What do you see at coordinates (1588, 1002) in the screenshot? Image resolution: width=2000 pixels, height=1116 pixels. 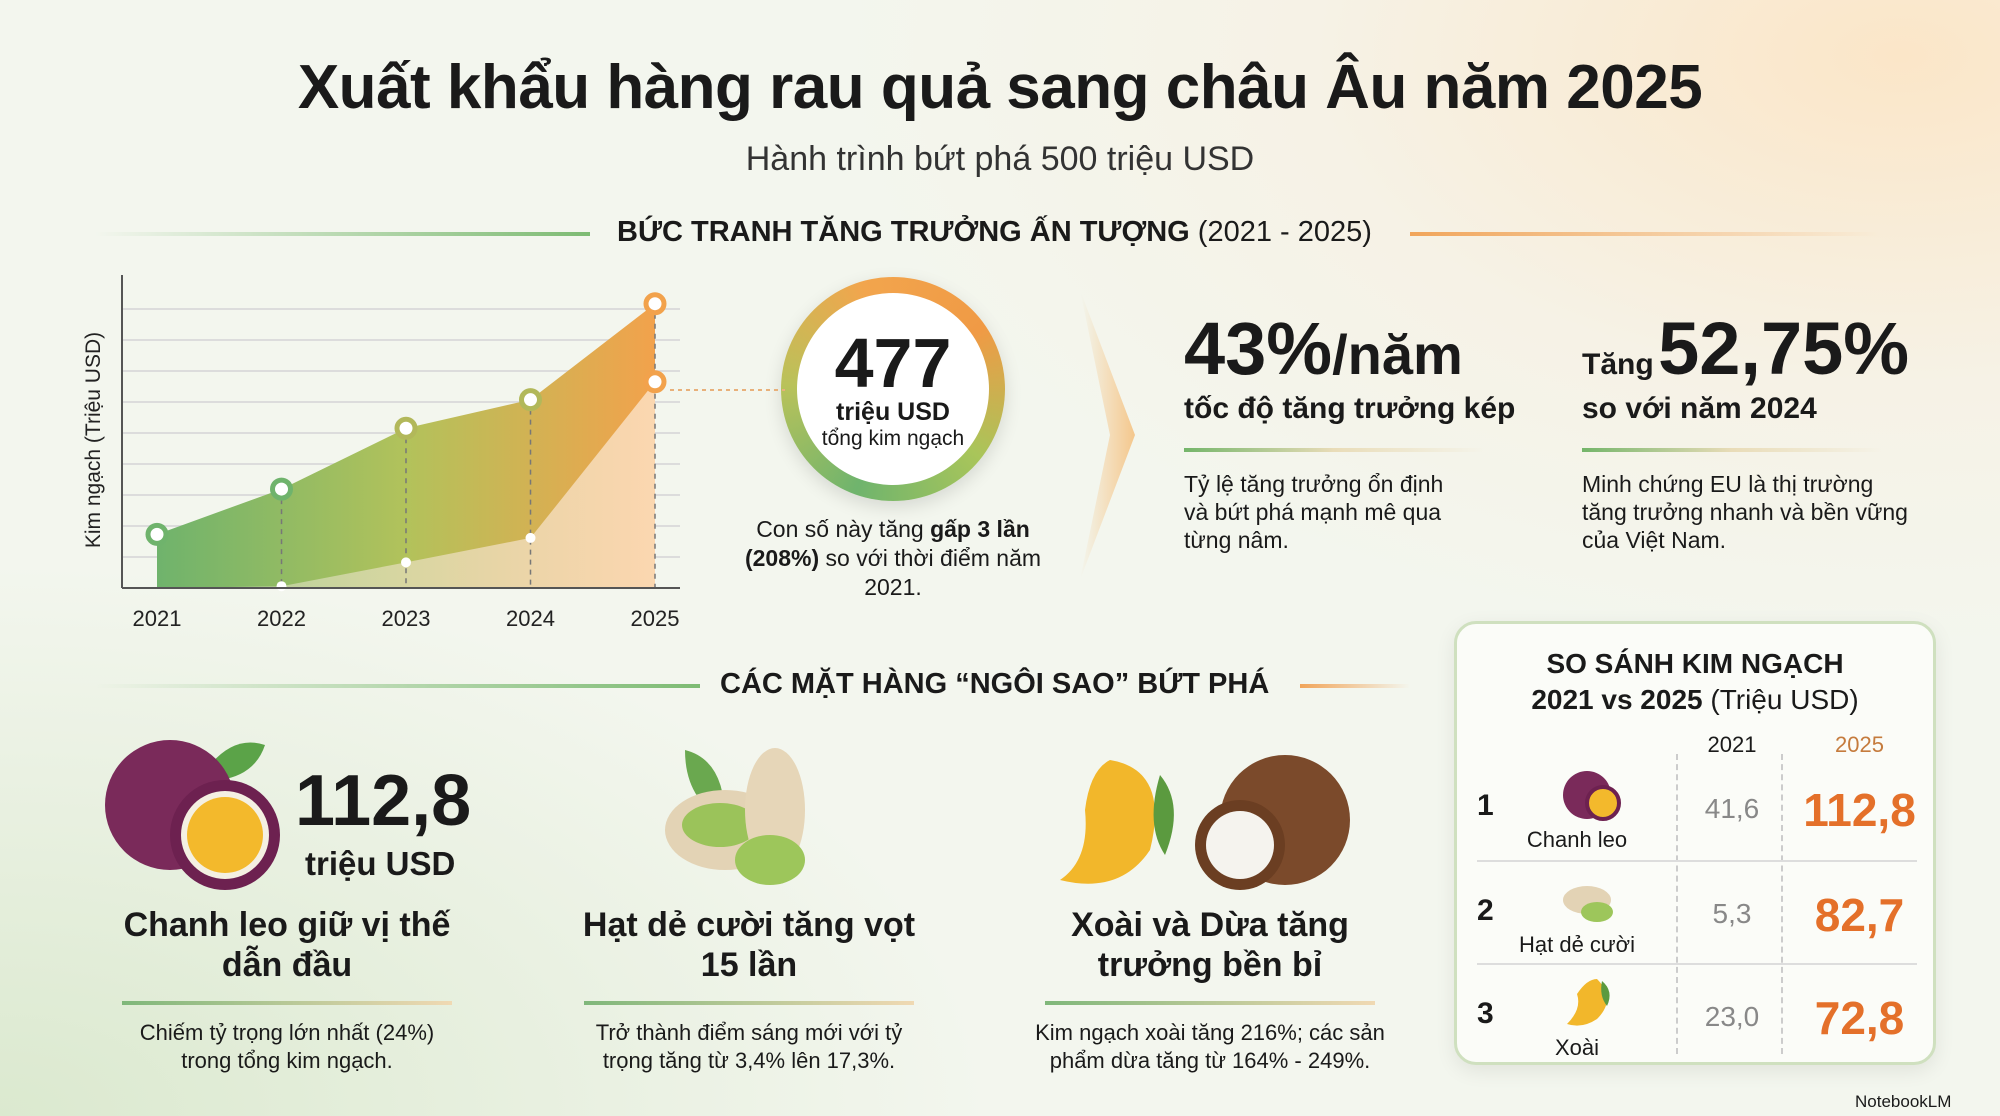 I see `mango-icon` at bounding box center [1588, 1002].